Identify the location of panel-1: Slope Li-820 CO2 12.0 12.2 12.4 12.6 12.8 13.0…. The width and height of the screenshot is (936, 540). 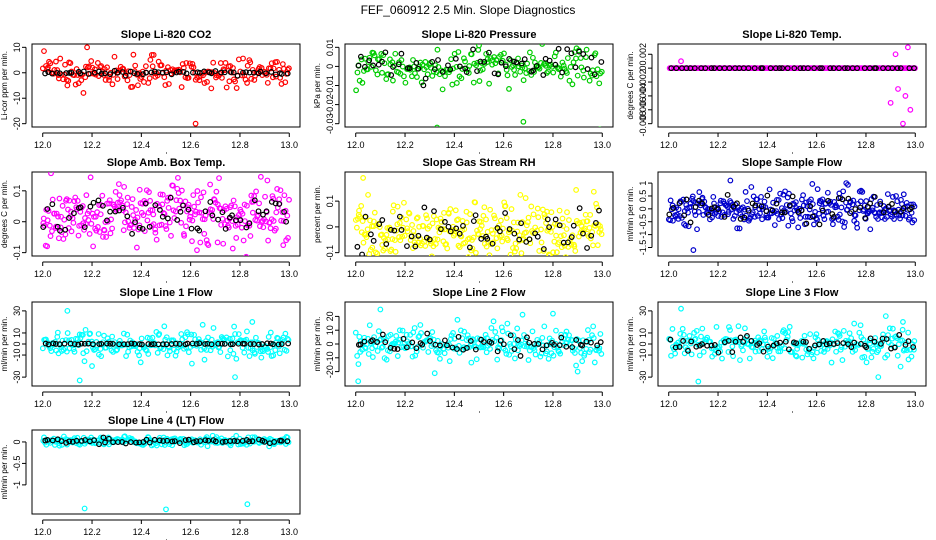
(150, 91).